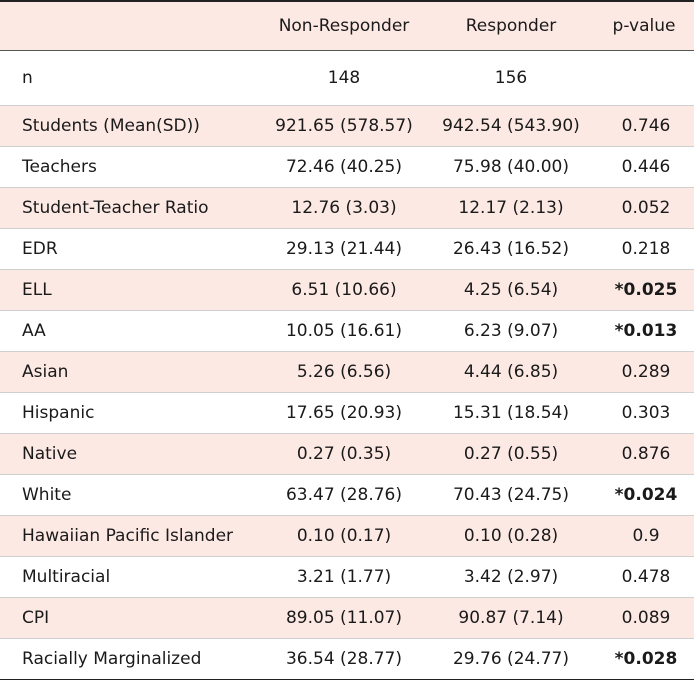 This screenshot has height=680, width=696. What do you see at coordinates (644, 249) in the screenshot?
I see `p-value-cell: 0.218` at bounding box center [644, 249].